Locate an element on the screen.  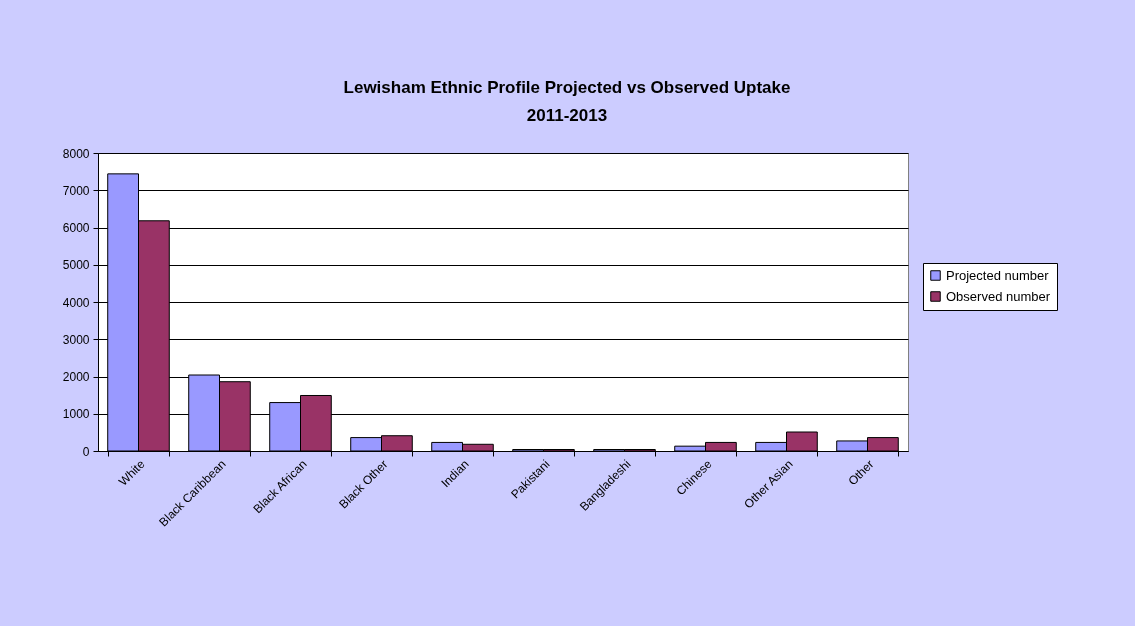
y-tick-label: 5000 is located at coordinates (76, 265).